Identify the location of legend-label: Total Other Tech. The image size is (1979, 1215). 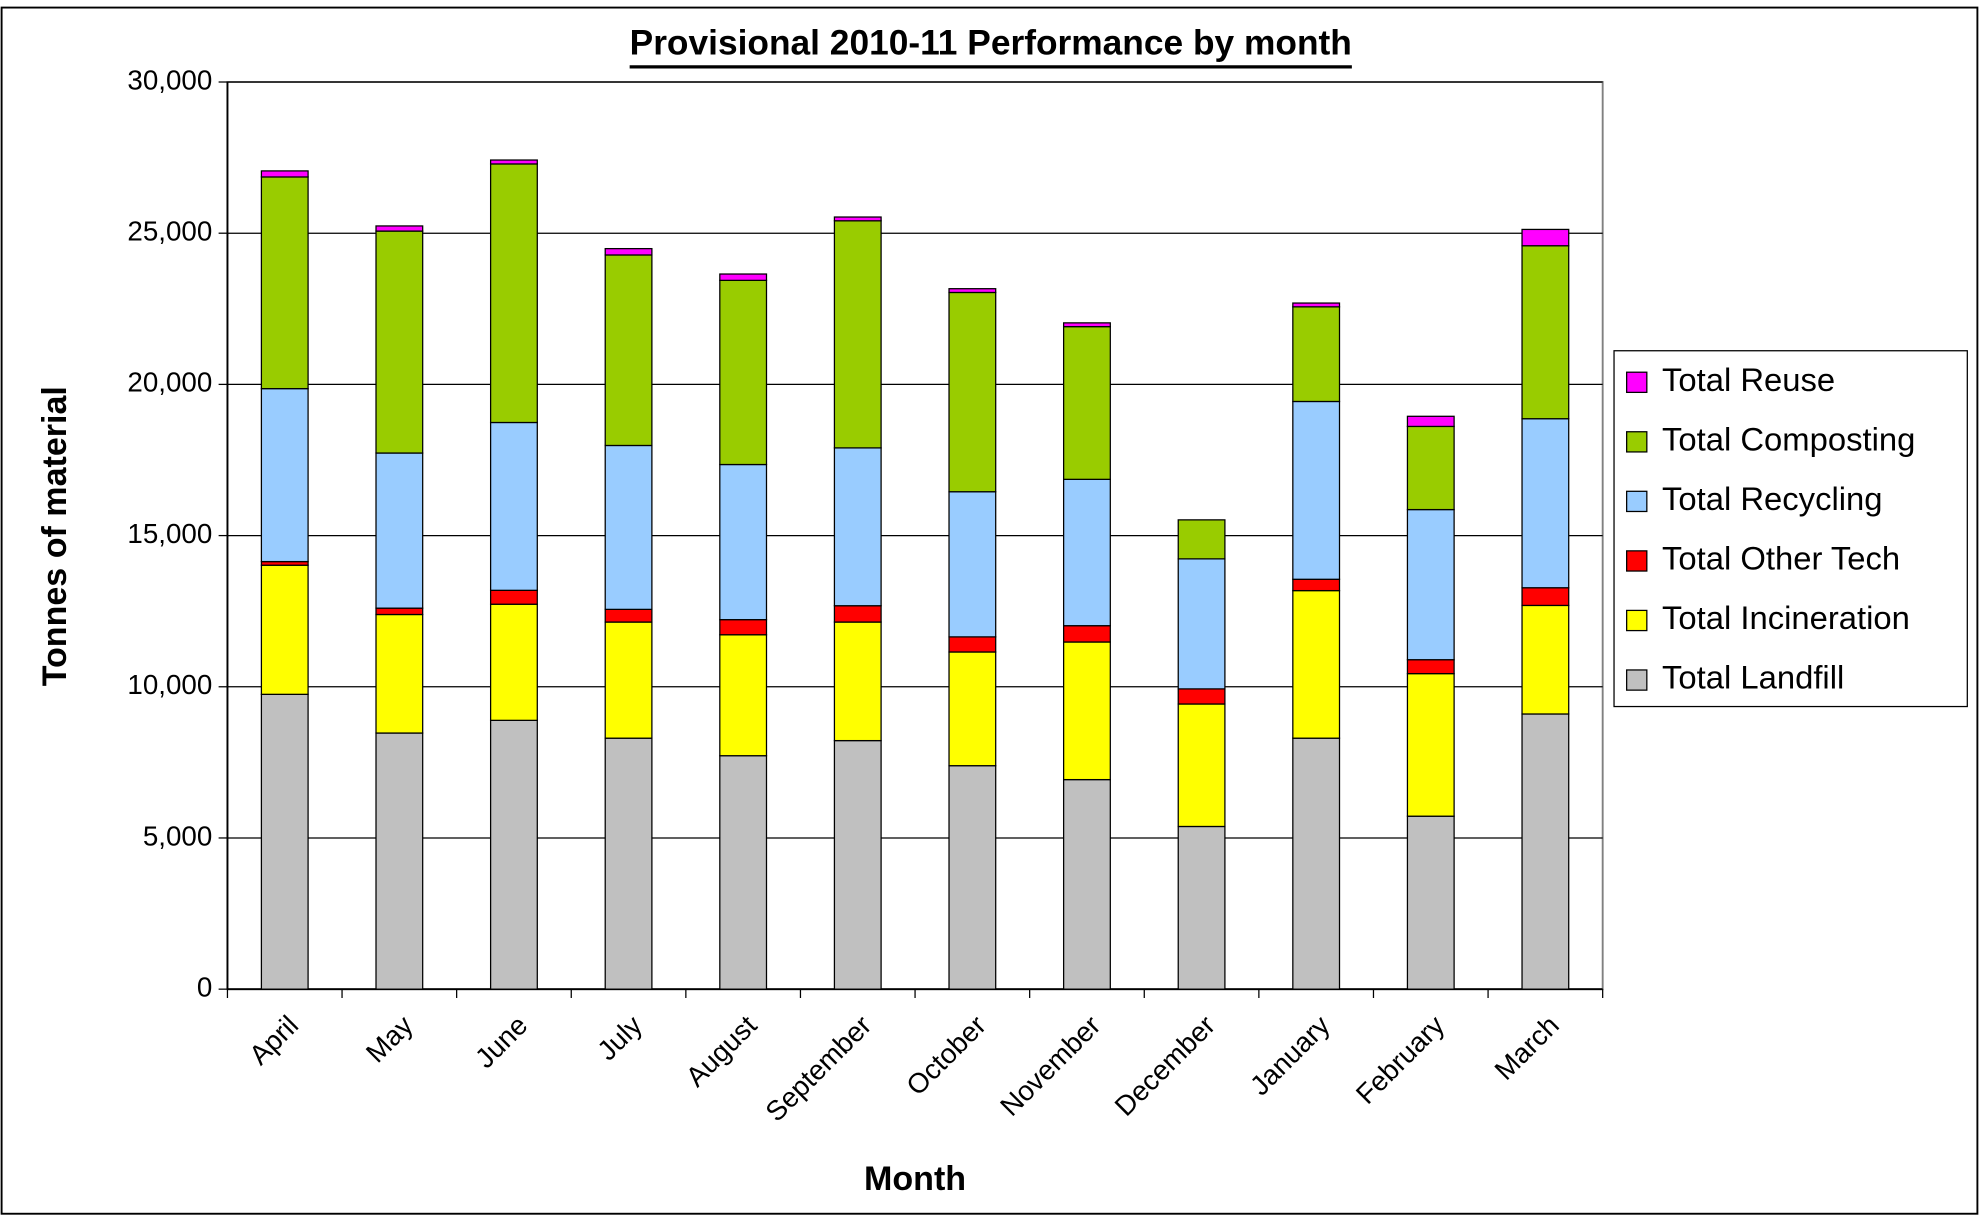
(1781, 558).